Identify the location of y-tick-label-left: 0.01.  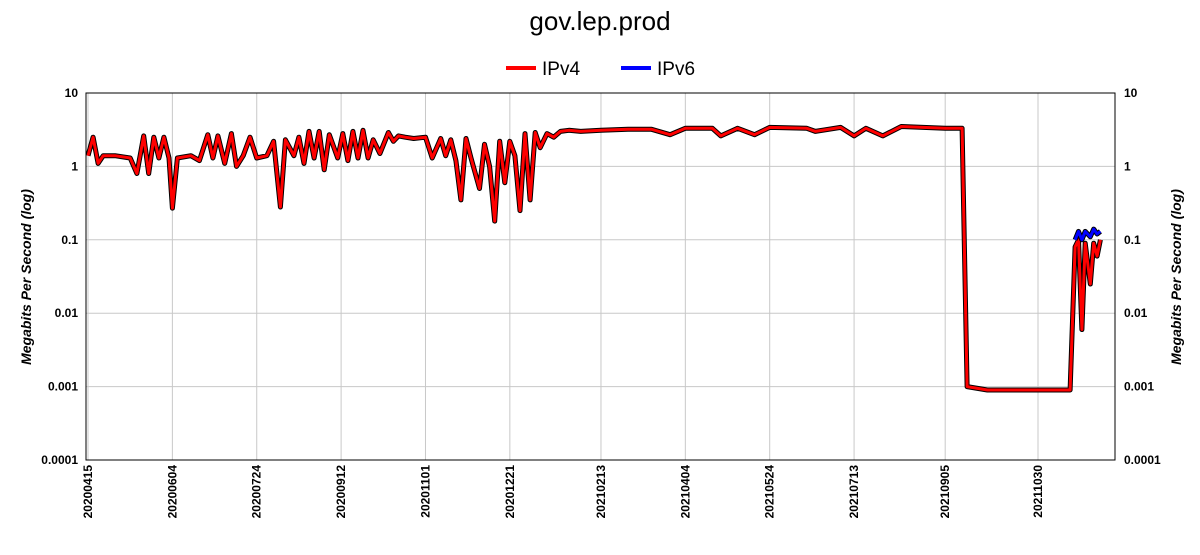
(67, 313).